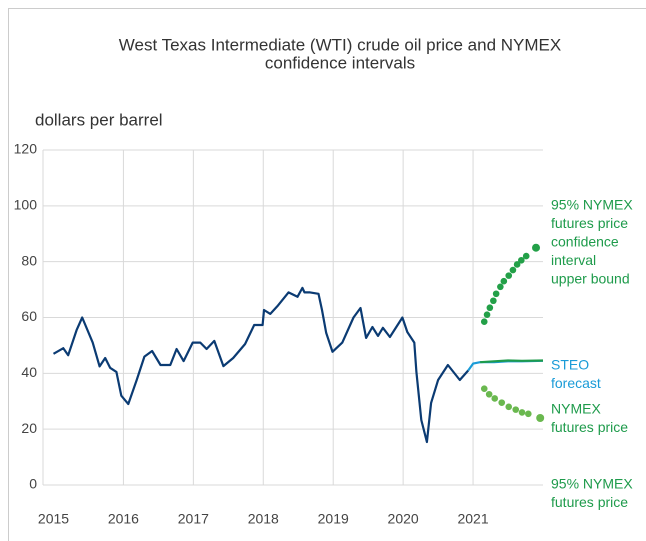  I want to click on x-tick-label: 2017, so click(193, 519).